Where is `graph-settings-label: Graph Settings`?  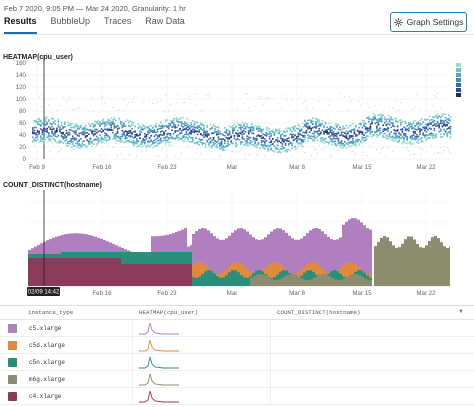
graph-settings-label: Graph Settings is located at coordinates (435, 22).